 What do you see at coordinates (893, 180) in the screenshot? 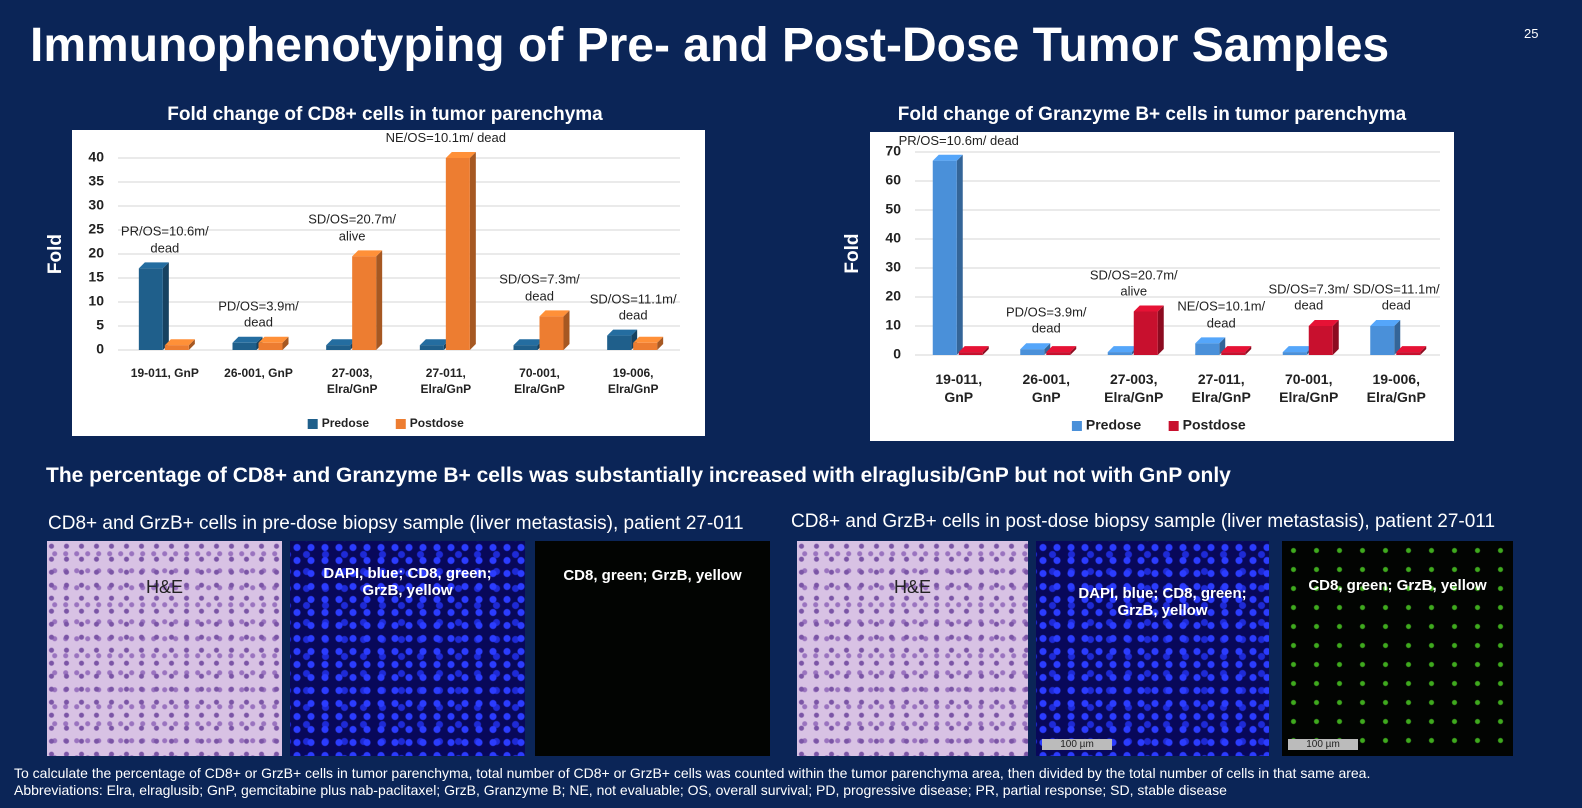
I see `y-tick-label: 60` at bounding box center [893, 180].